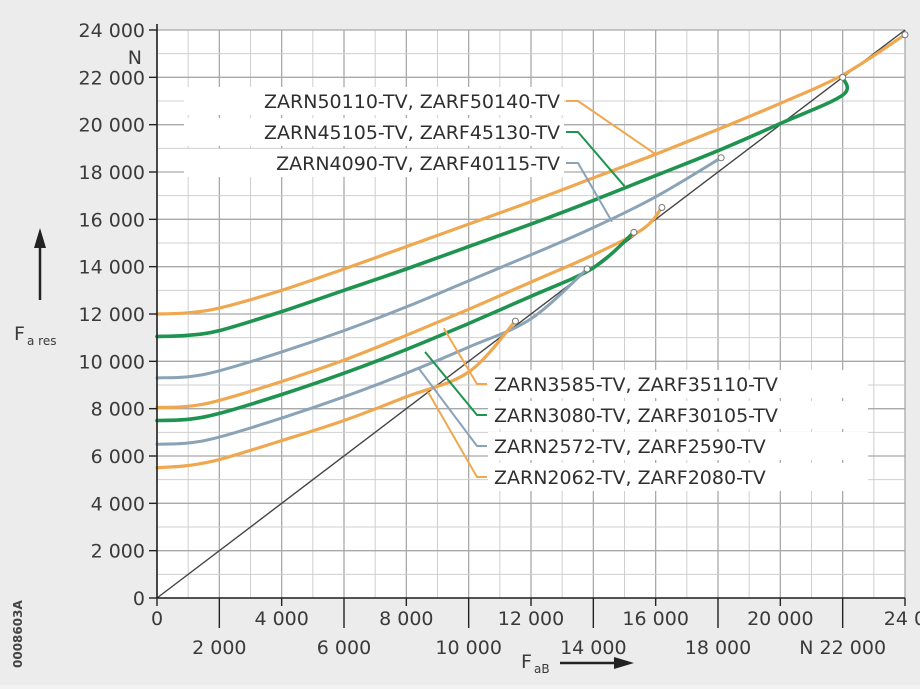 Image resolution: width=920 pixels, height=689 pixels. I want to click on x-tick-label: 8 000, so click(406, 619).